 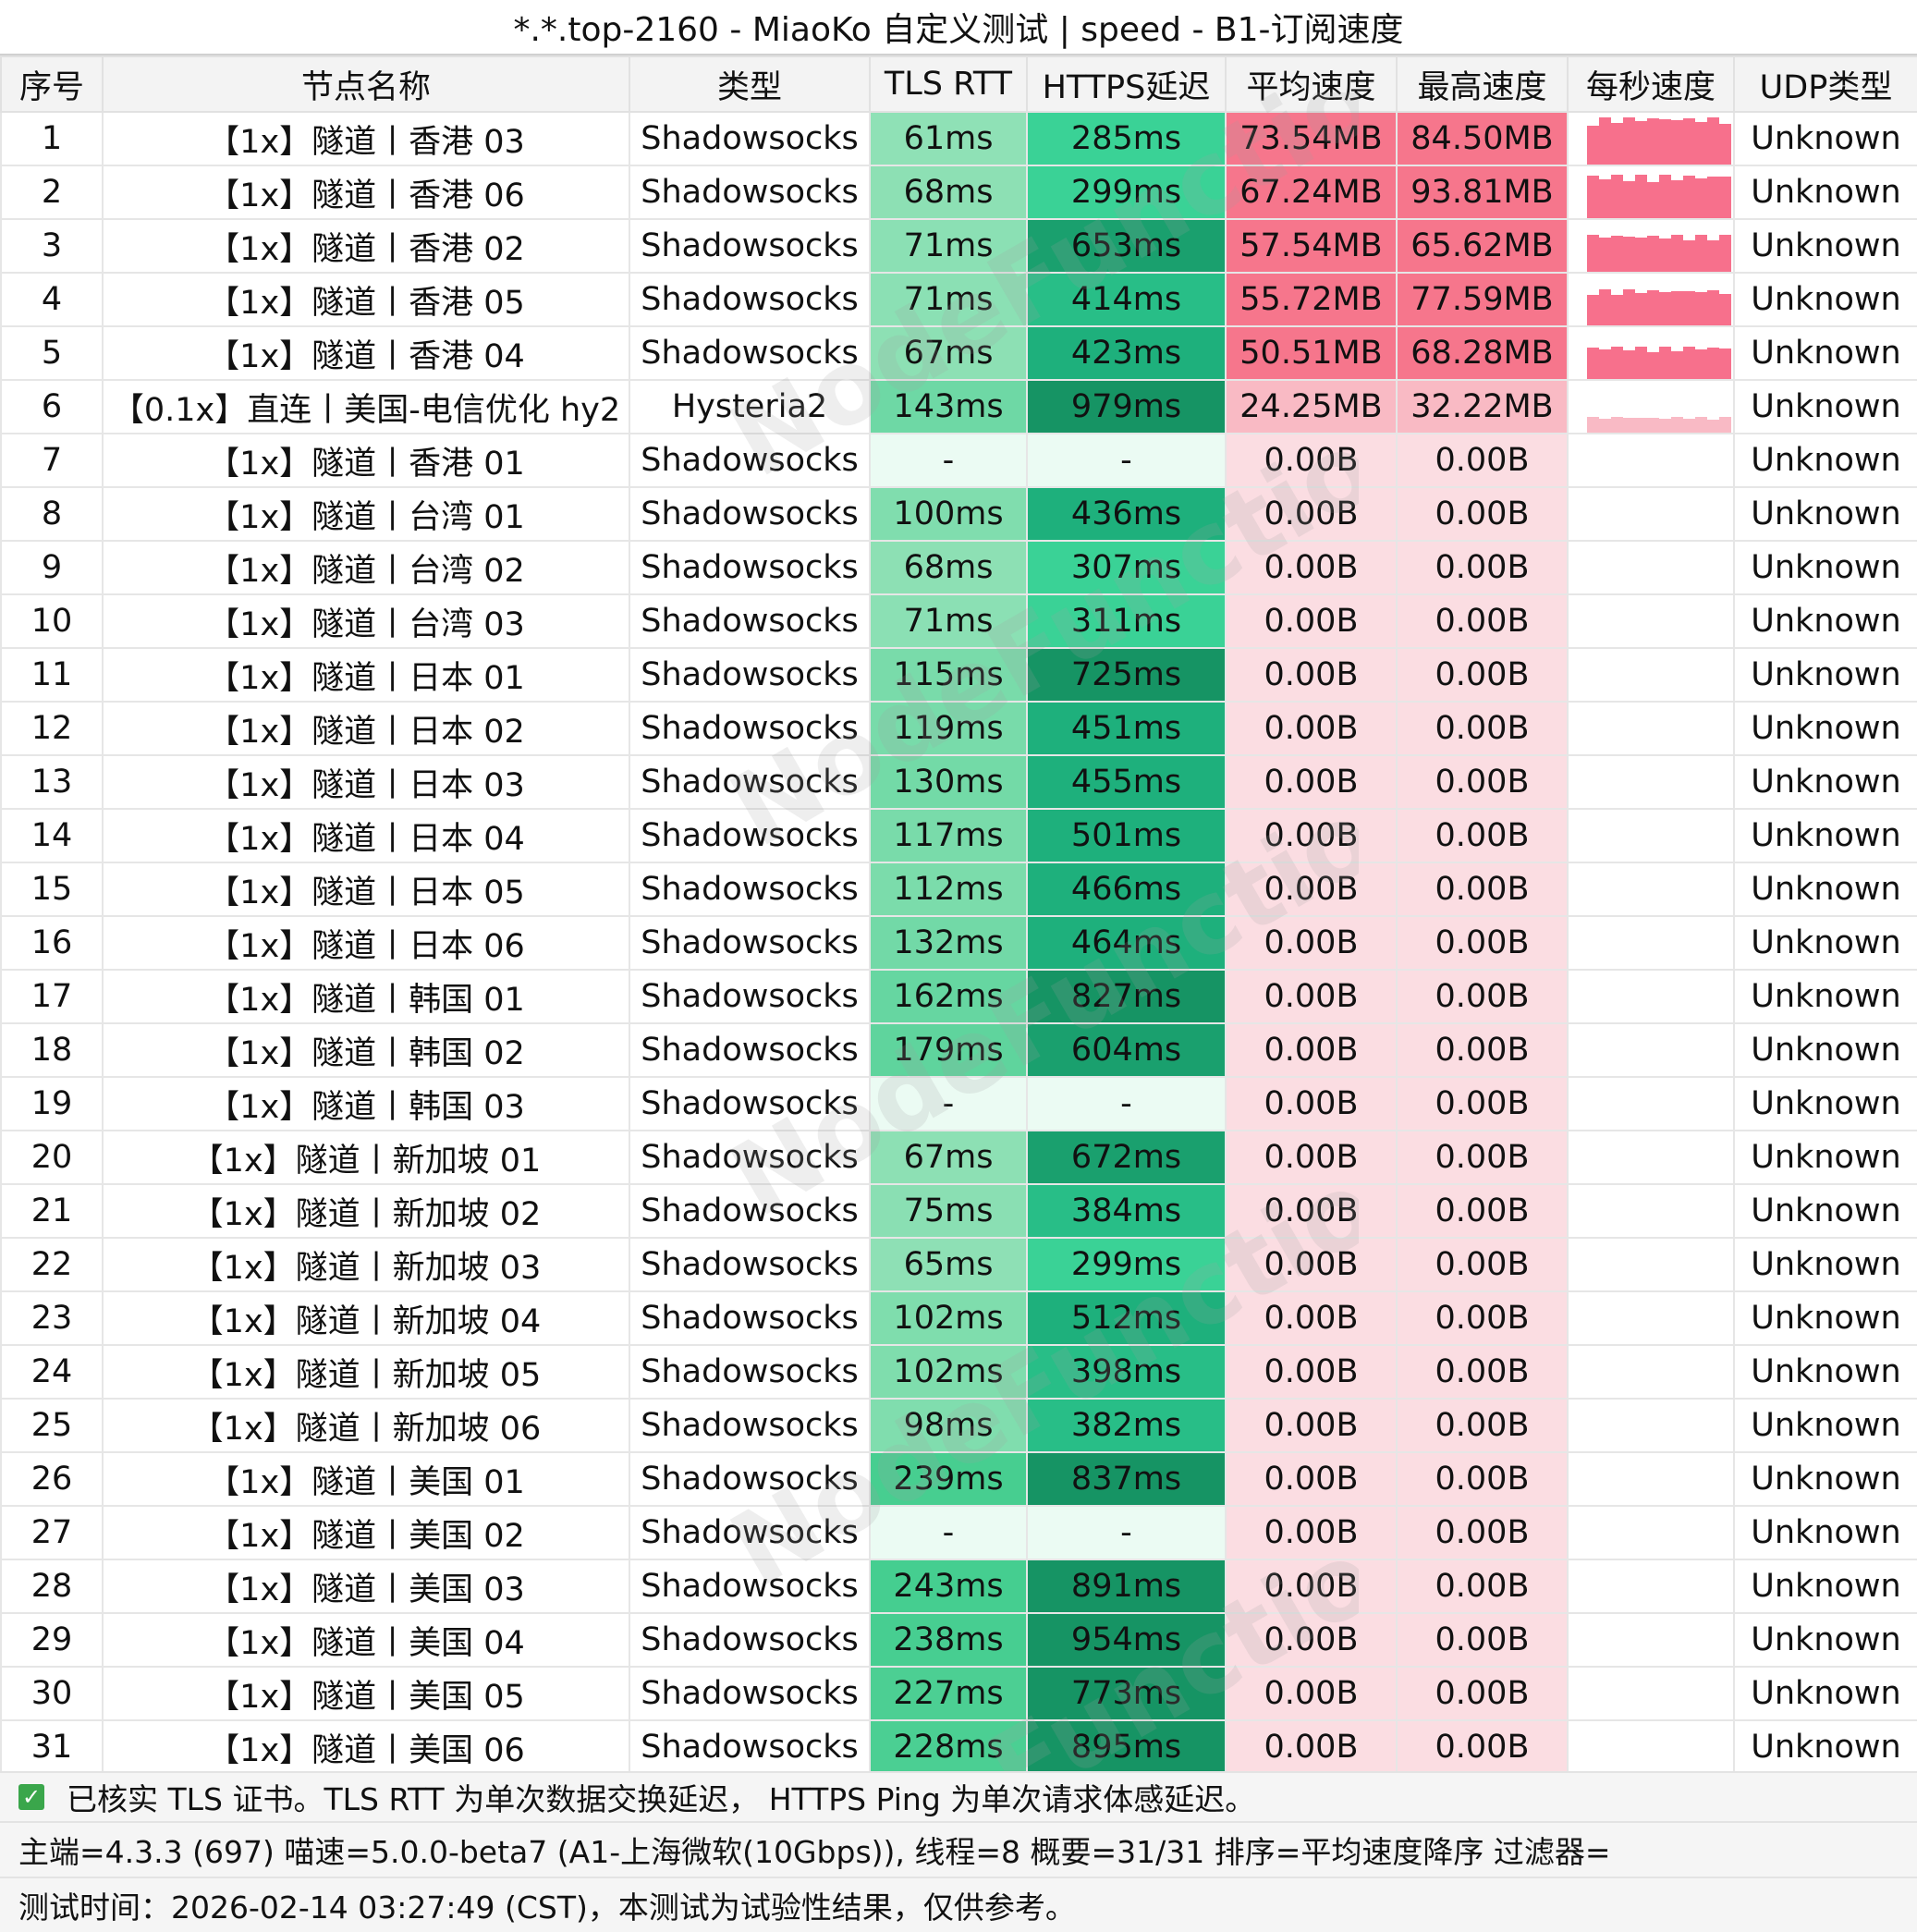 What do you see at coordinates (948, 406) in the screenshot?
I see `tls-rtt-cell: 143ms` at bounding box center [948, 406].